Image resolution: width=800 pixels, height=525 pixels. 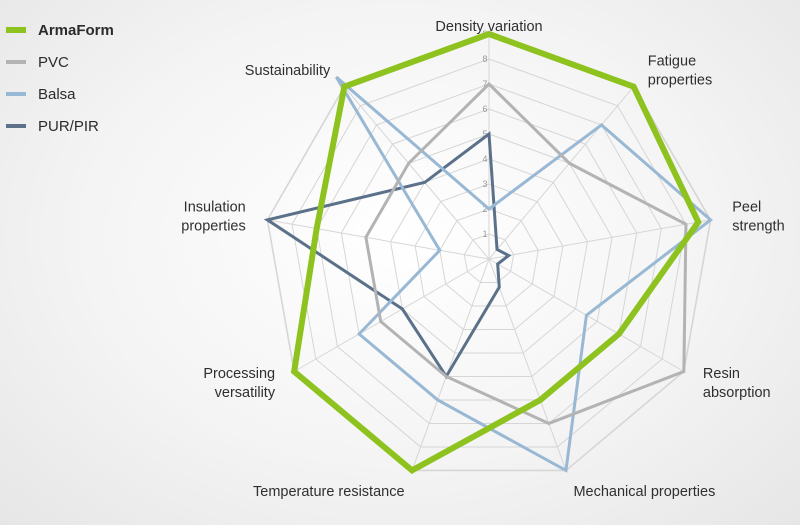 I want to click on tick-label-5: 5, so click(x=484, y=134).